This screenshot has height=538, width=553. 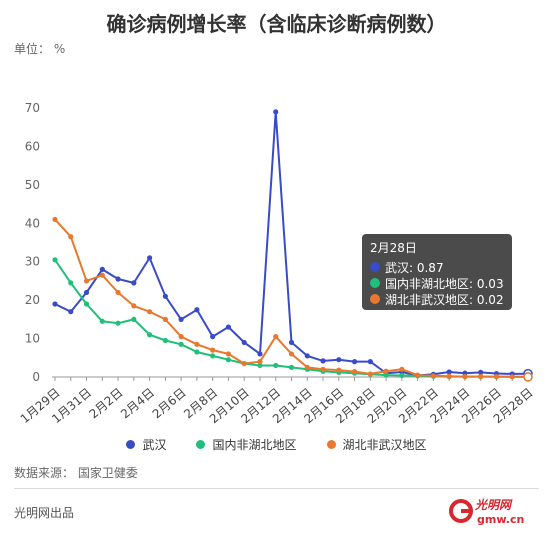 What do you see at coordinates (276, 488) in the screenshot?
I see `footer-divider` at bounding box center [276, 488].